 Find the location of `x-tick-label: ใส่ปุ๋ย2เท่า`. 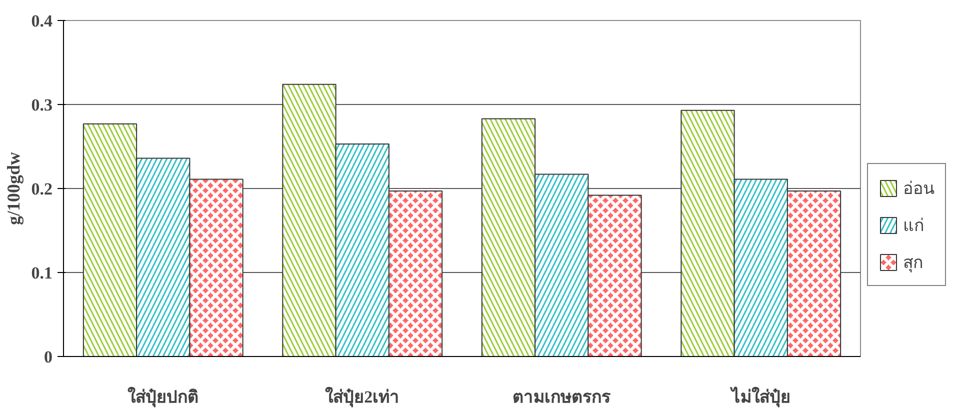

x-tick-label: ใส่ปุ๋ย2เท่า is located at coordinates (362, 397).